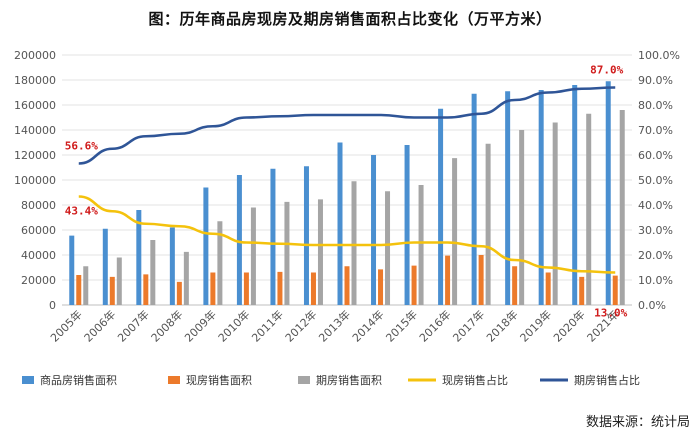  Describe the element at coordinates (655, 130) in the screenshot. I see `y-right-tick-label: 70.0%` at that location.